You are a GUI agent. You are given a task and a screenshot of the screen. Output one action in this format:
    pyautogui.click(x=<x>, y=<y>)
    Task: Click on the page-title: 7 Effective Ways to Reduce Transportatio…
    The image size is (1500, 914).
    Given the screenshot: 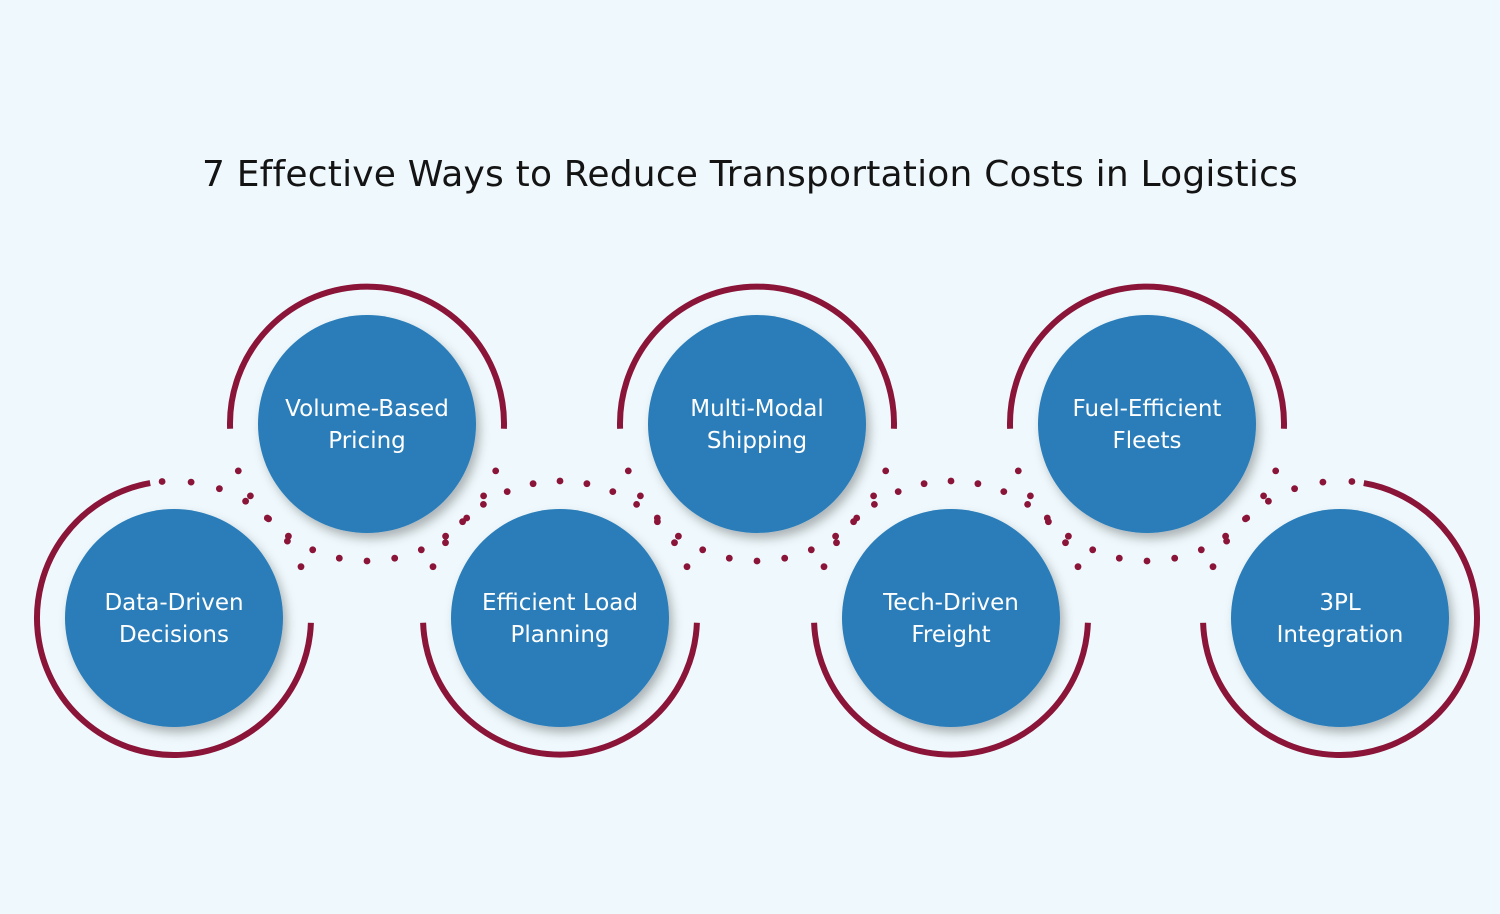 What is the action you would take?
    pyautogui.click(x=750, y=174)
    